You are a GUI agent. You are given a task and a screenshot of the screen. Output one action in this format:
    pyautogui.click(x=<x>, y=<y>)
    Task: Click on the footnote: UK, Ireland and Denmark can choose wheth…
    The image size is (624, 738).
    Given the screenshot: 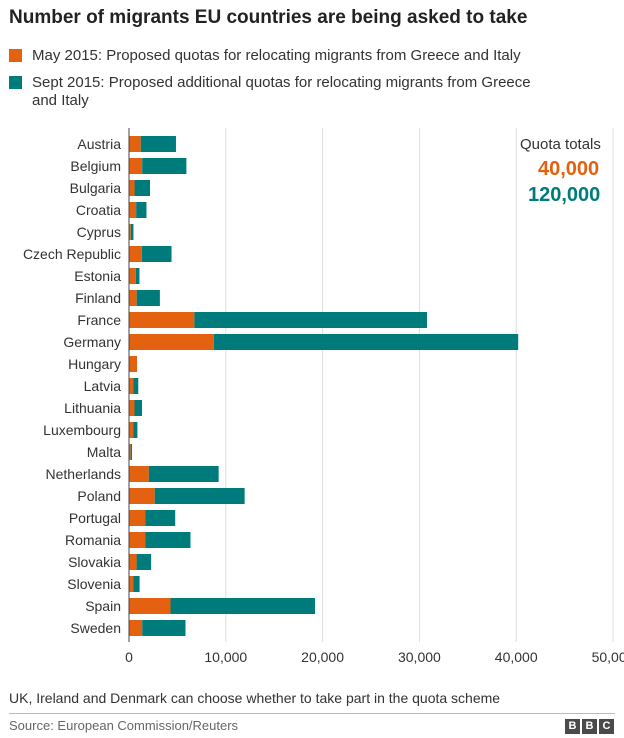 What is the action you would take?
    pyautogui.click(x=255, y=698)
    